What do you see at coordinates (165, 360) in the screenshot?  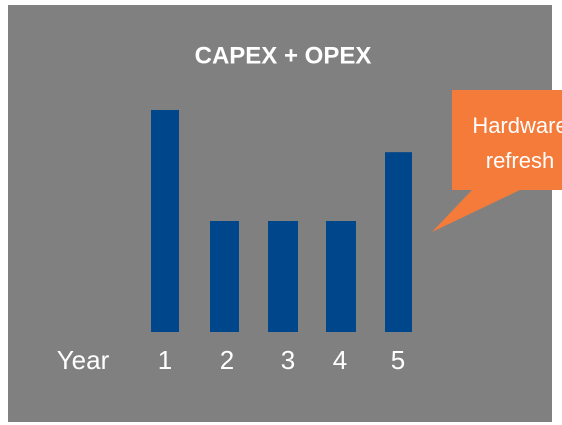 I see `x-tick-label: 1` at bounding box center [165, 360].